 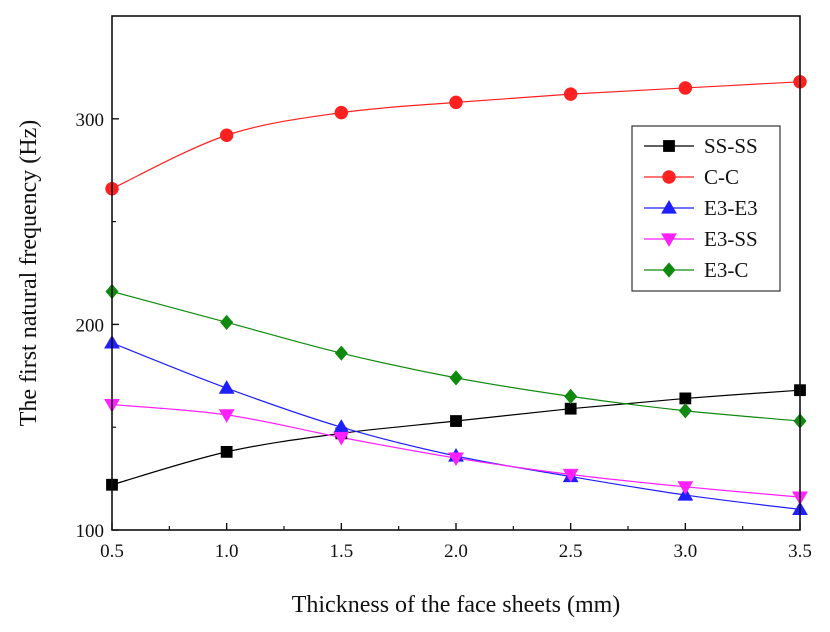 What do you see at coordinates (669, 240) in the screenshot?
I see `legend-marker-e3-ss` at bounding box center [669, 240].